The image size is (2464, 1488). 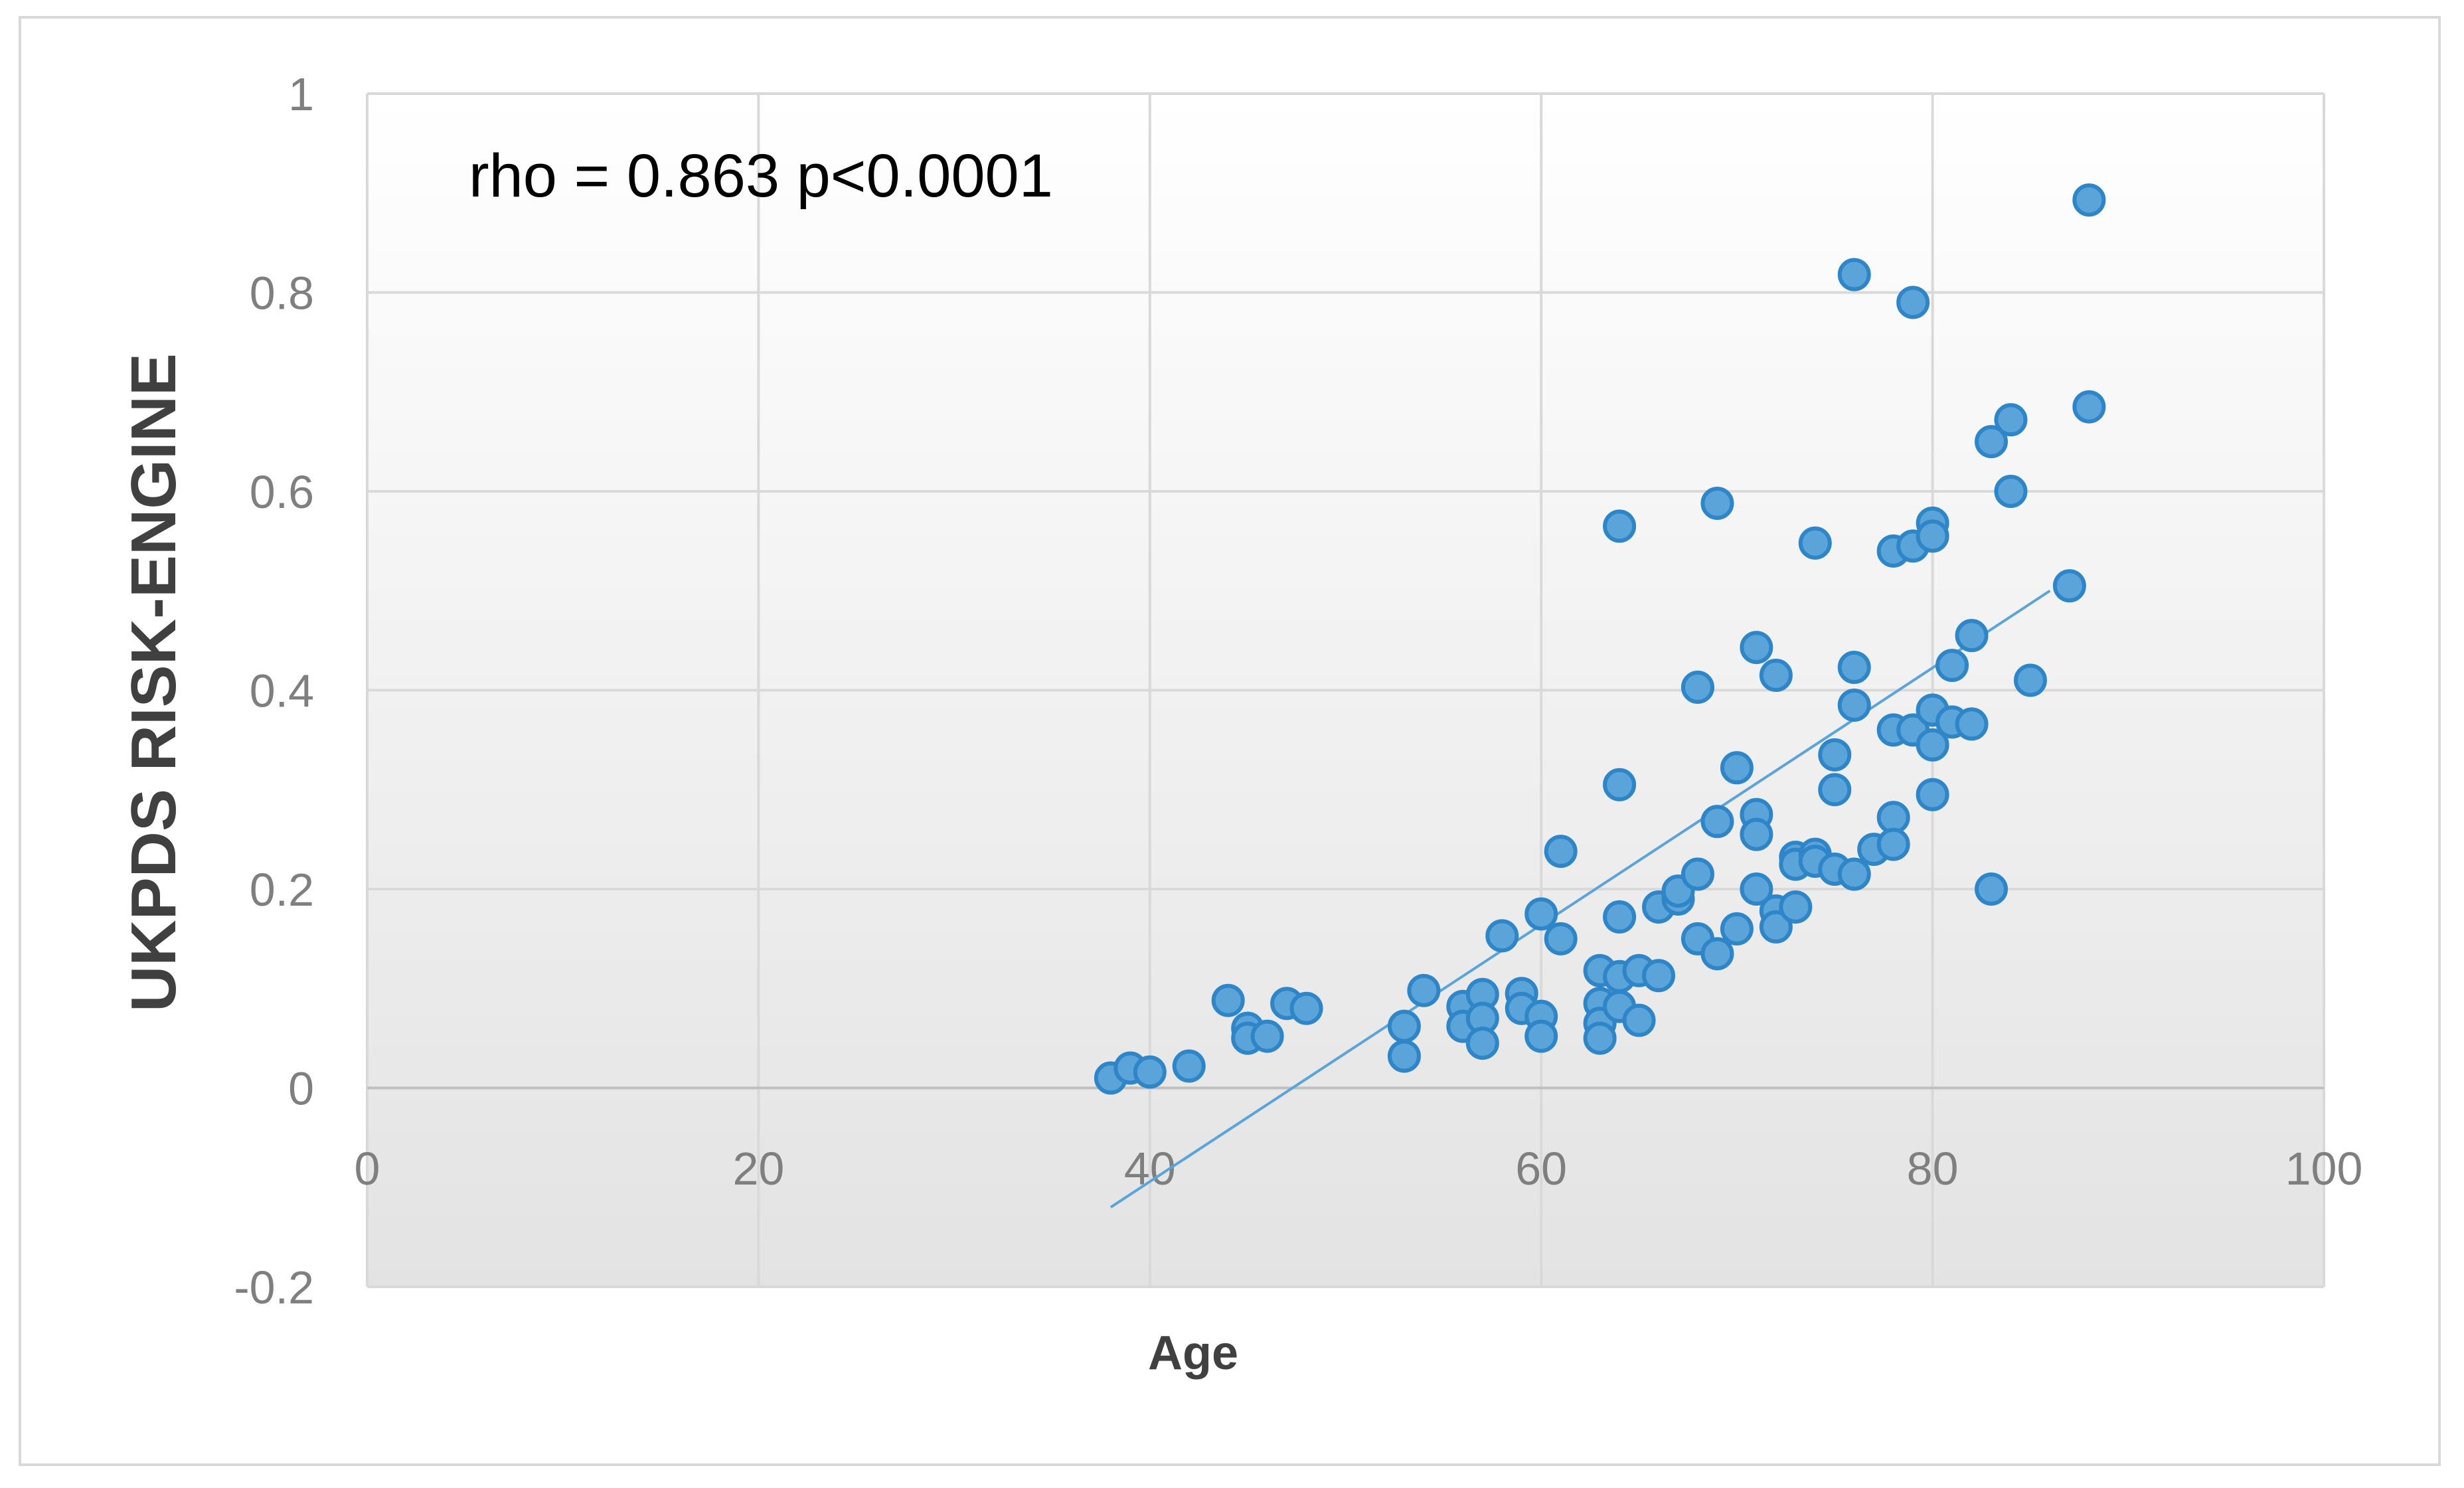 What do you see at coordinates (368, 1169) in the screenshot?
I see `x-tick-label: 0` at bounding box center [368, 1169].